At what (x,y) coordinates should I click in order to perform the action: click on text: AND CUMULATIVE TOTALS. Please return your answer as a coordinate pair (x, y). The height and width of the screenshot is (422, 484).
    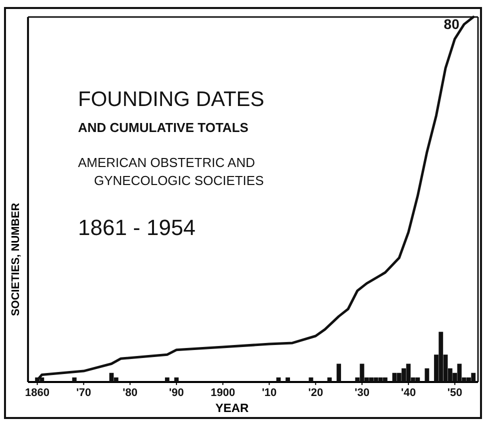
    Looking at the image, I should click on (163, 127).